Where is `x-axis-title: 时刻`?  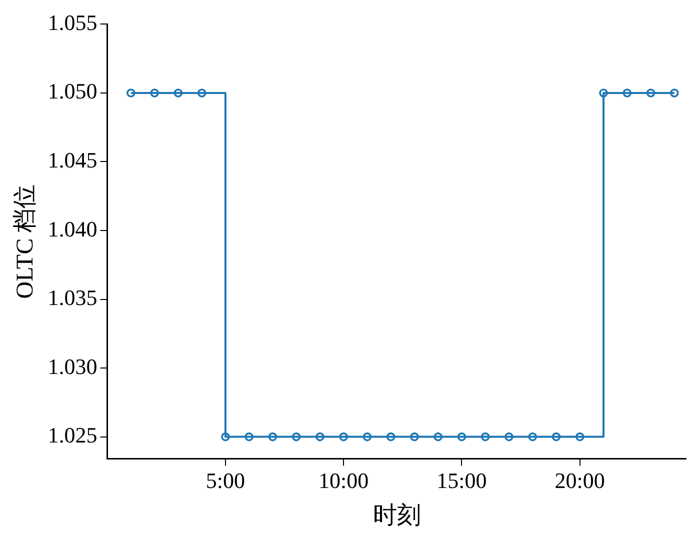 x-axis-title: 时刻 is located at coordinates (396, 515).